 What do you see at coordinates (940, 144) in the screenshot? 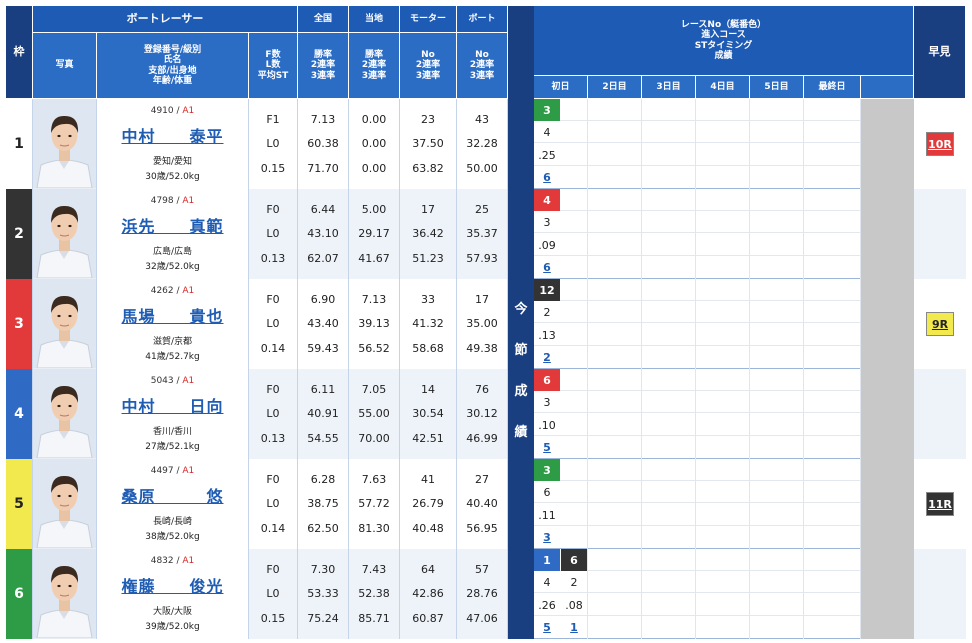
I see `early-race-link: 10R` at bounding box center [940, 144].